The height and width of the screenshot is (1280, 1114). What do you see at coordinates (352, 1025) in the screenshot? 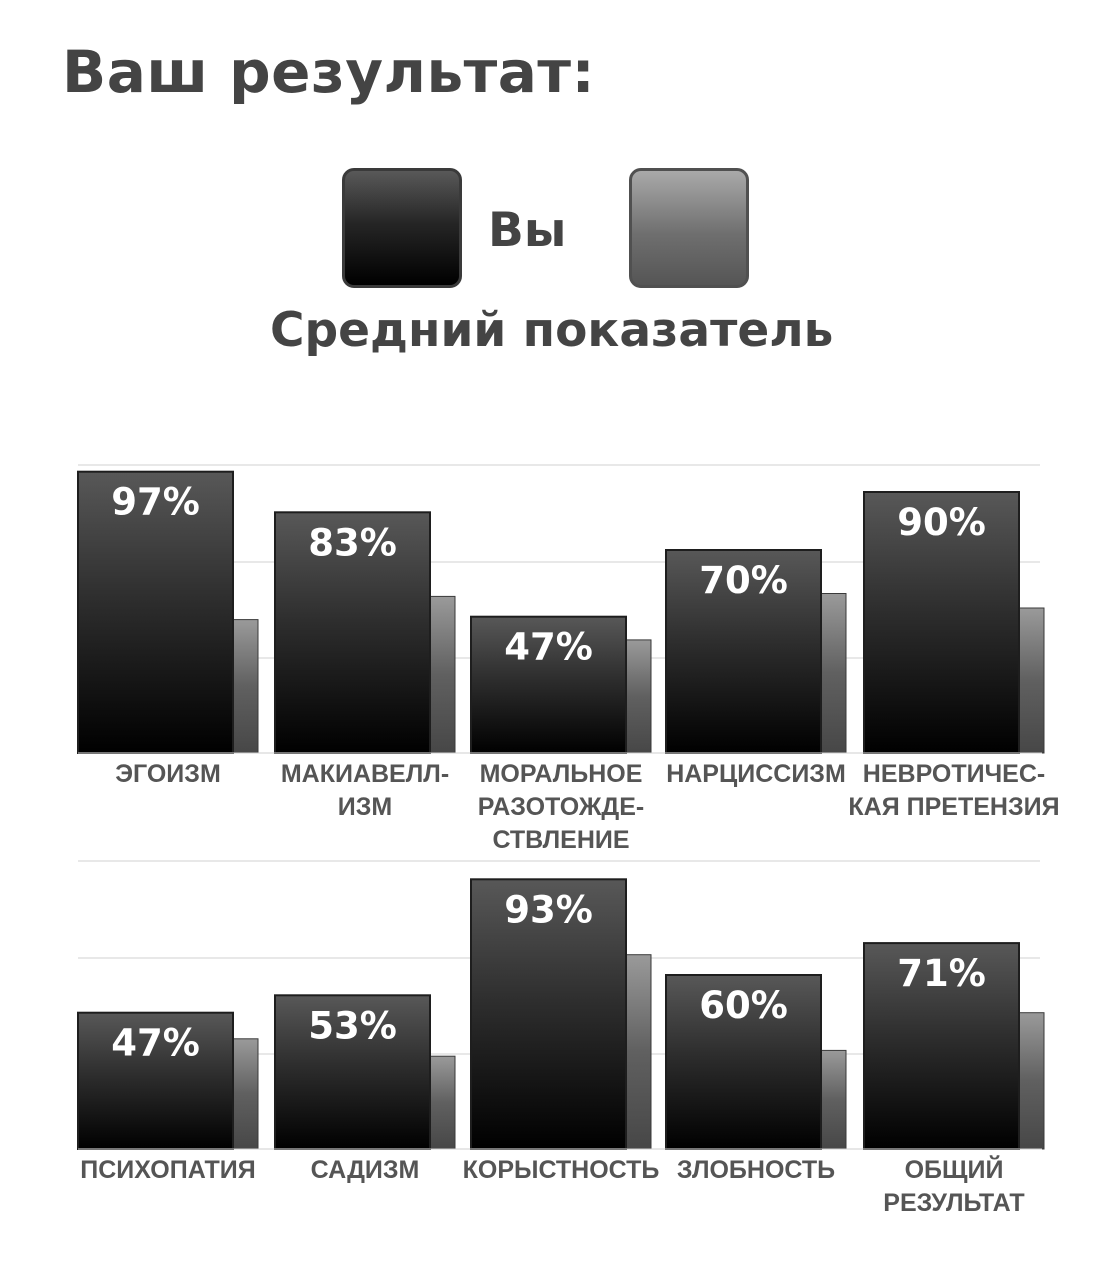
I see `bar-value-label: 53%` at bounding box center [352, 1025].